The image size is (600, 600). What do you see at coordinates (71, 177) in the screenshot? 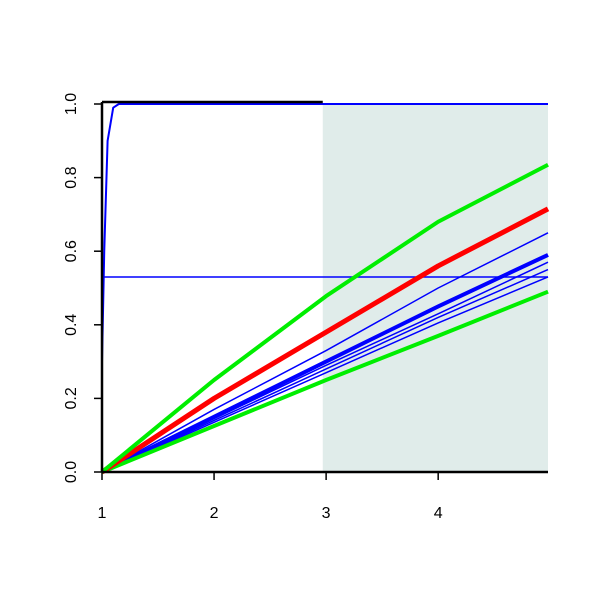
I see `y-tick-label: 0.8` at bounding box center [71, 177].